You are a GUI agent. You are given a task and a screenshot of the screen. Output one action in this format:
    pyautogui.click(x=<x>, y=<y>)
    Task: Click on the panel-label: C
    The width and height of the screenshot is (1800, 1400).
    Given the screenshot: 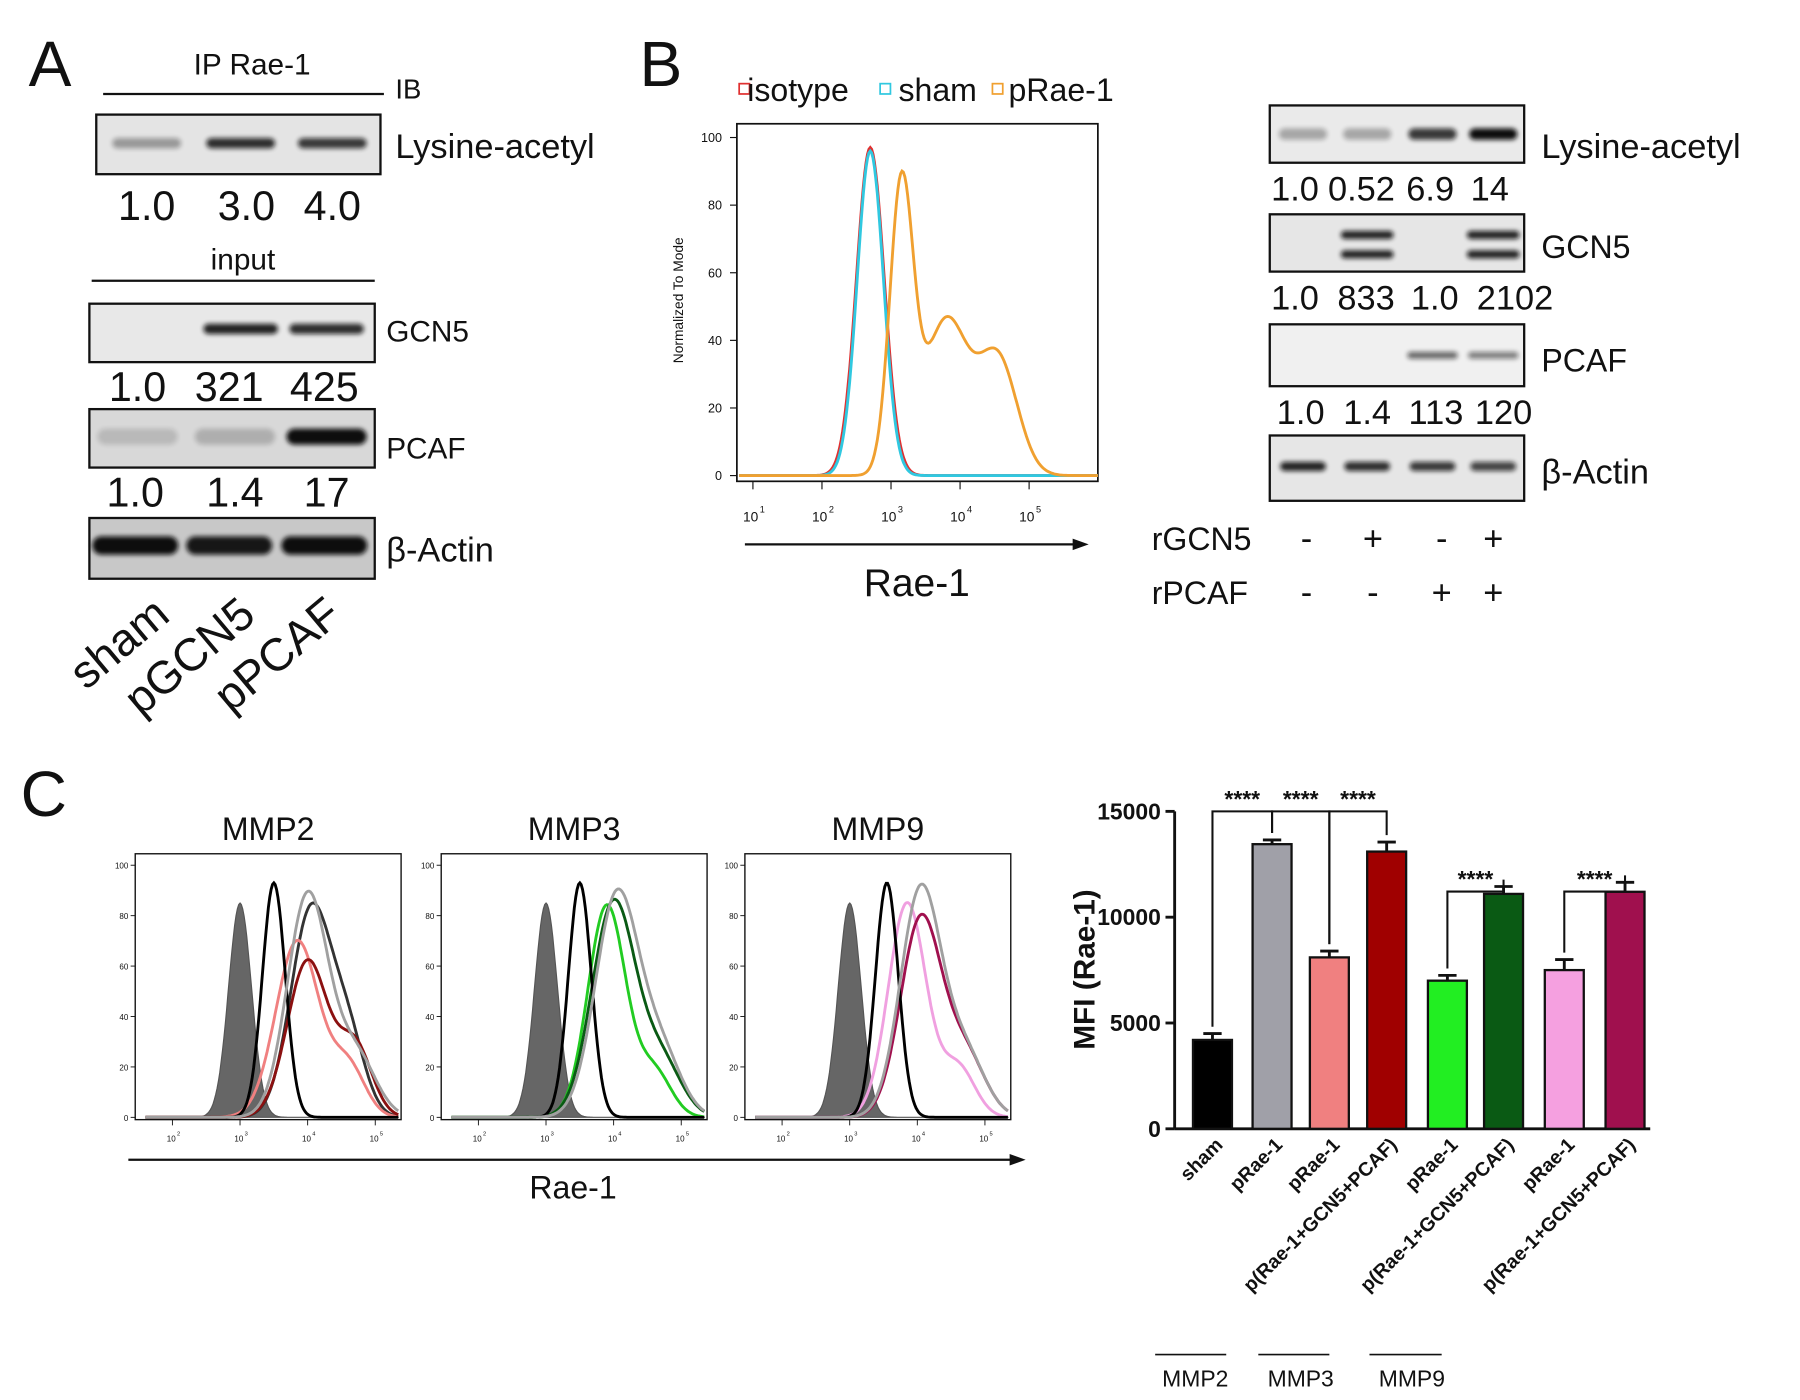 What is the action you would take?
    pyautogui.click(x=44, y=794)
    